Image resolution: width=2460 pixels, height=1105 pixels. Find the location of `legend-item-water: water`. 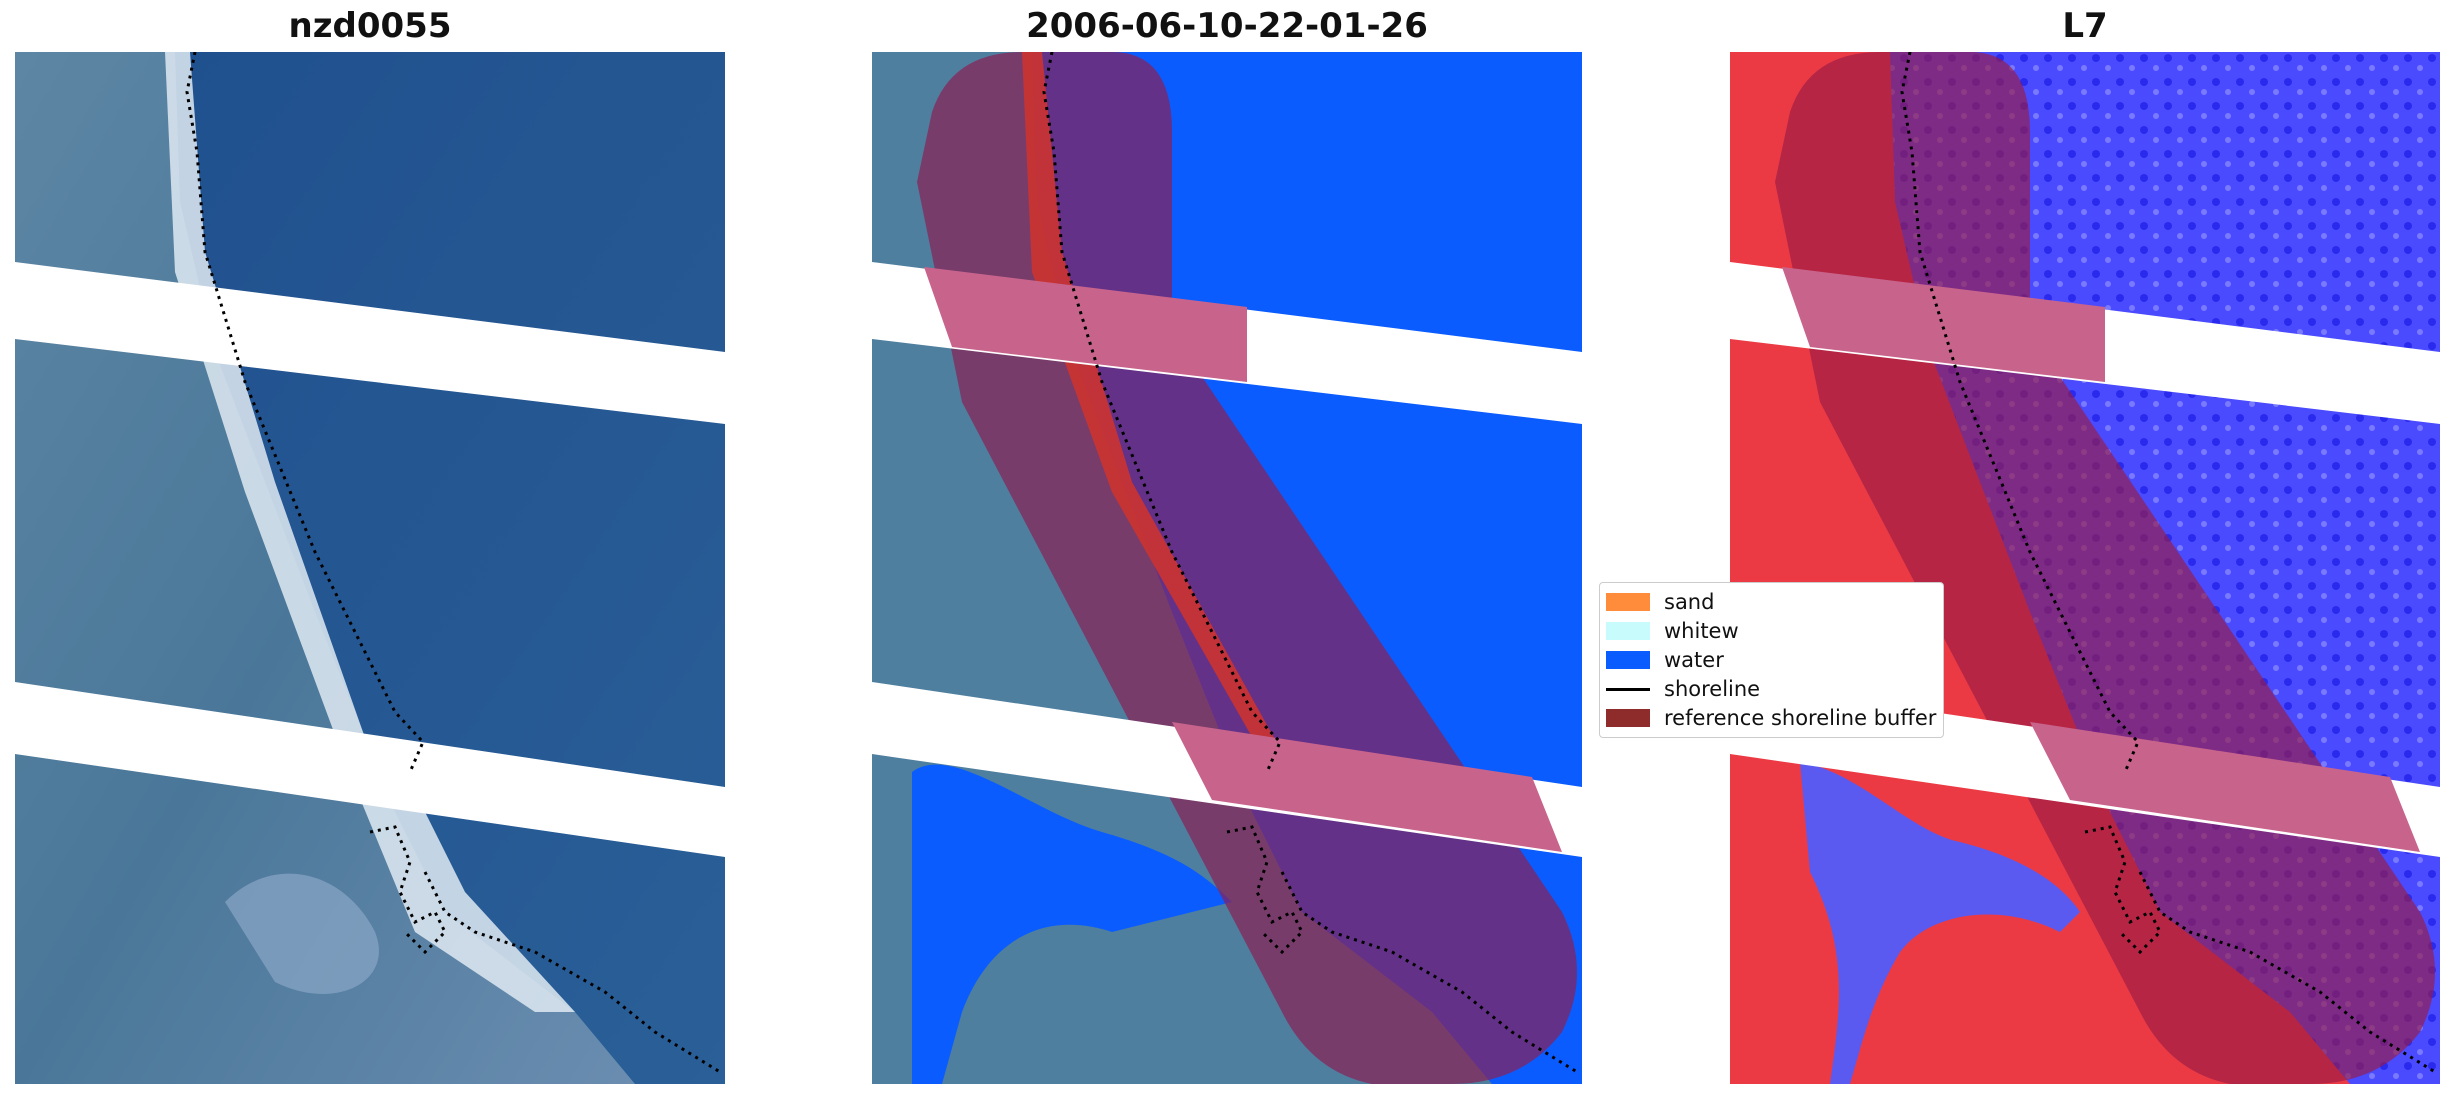

legend-item-water: water is located at coordinates (1665, 660).